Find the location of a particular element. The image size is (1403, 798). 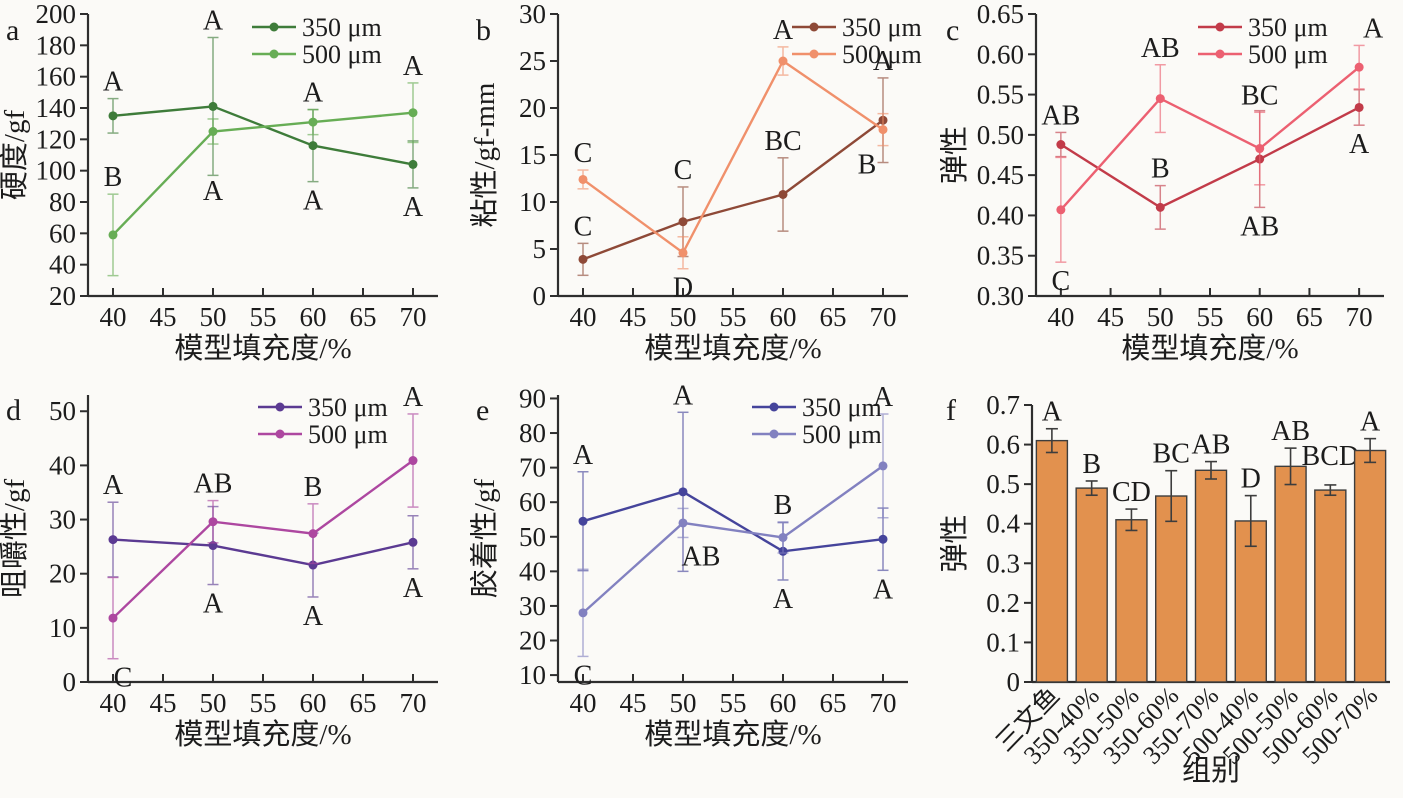

x-axis-label-d: 模型填充度/% is located at coordinates (262, 734).